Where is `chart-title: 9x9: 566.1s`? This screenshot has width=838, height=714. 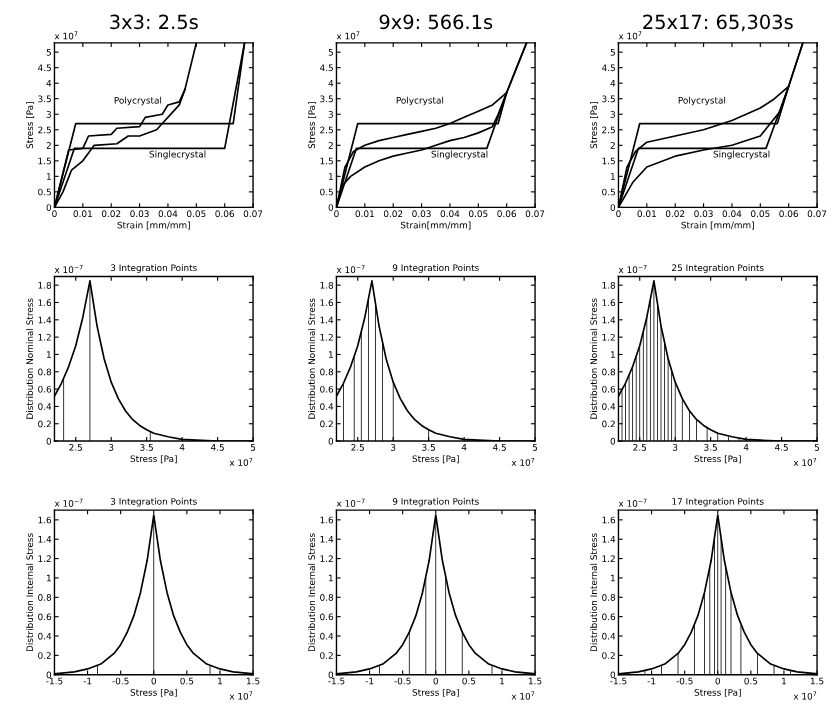
chart-title: 9x9: 566.1s is located at coordinates (436, 22).